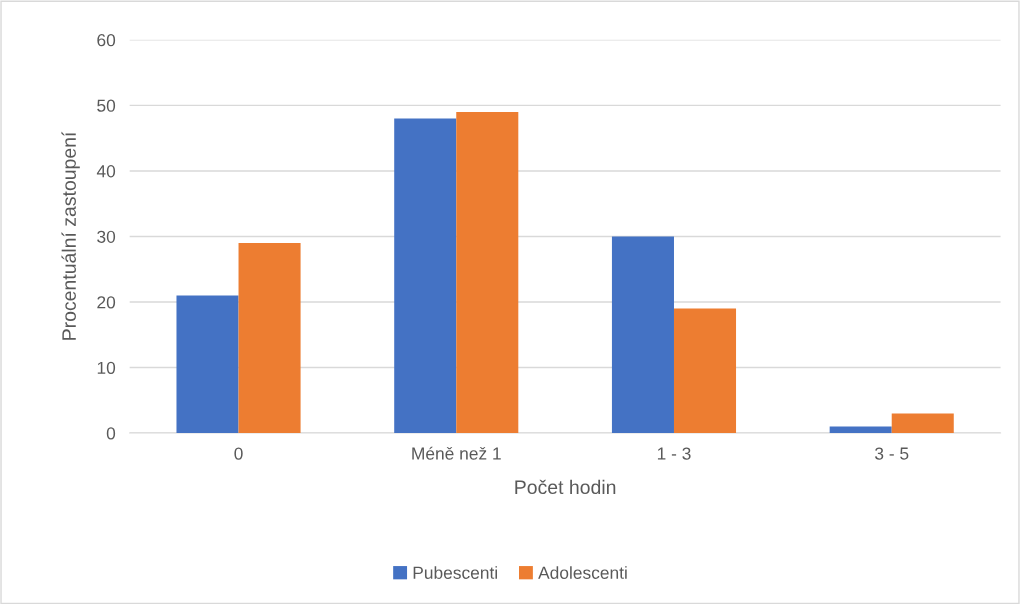  What do you see at coordinates (238, 453) in the screenshot?
I see `x-tick-label: 0` at bounding box center [238, 453].